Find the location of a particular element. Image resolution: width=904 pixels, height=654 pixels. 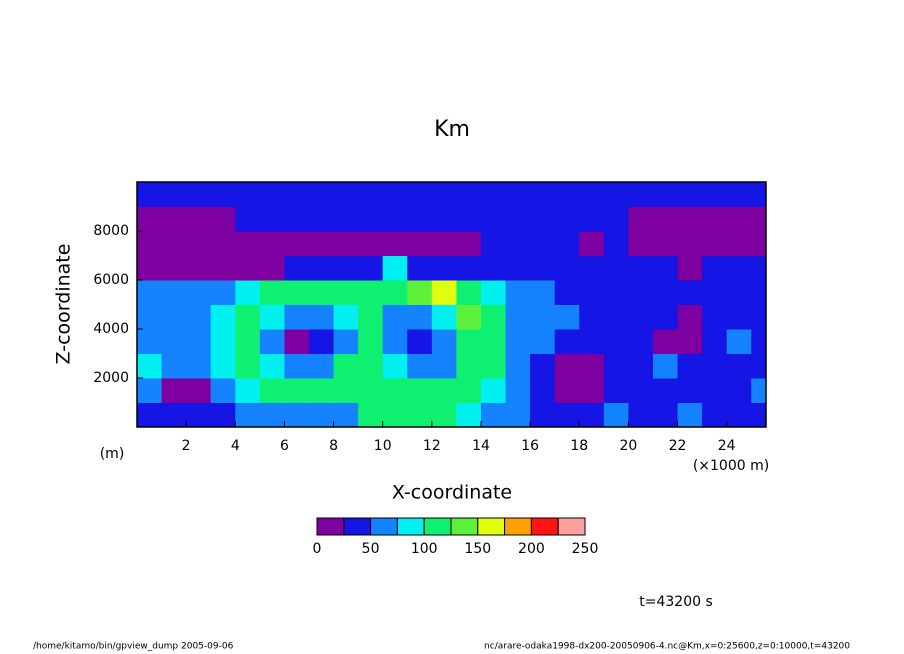

x-tick-label: 16 is located at coordinates (530, 446).